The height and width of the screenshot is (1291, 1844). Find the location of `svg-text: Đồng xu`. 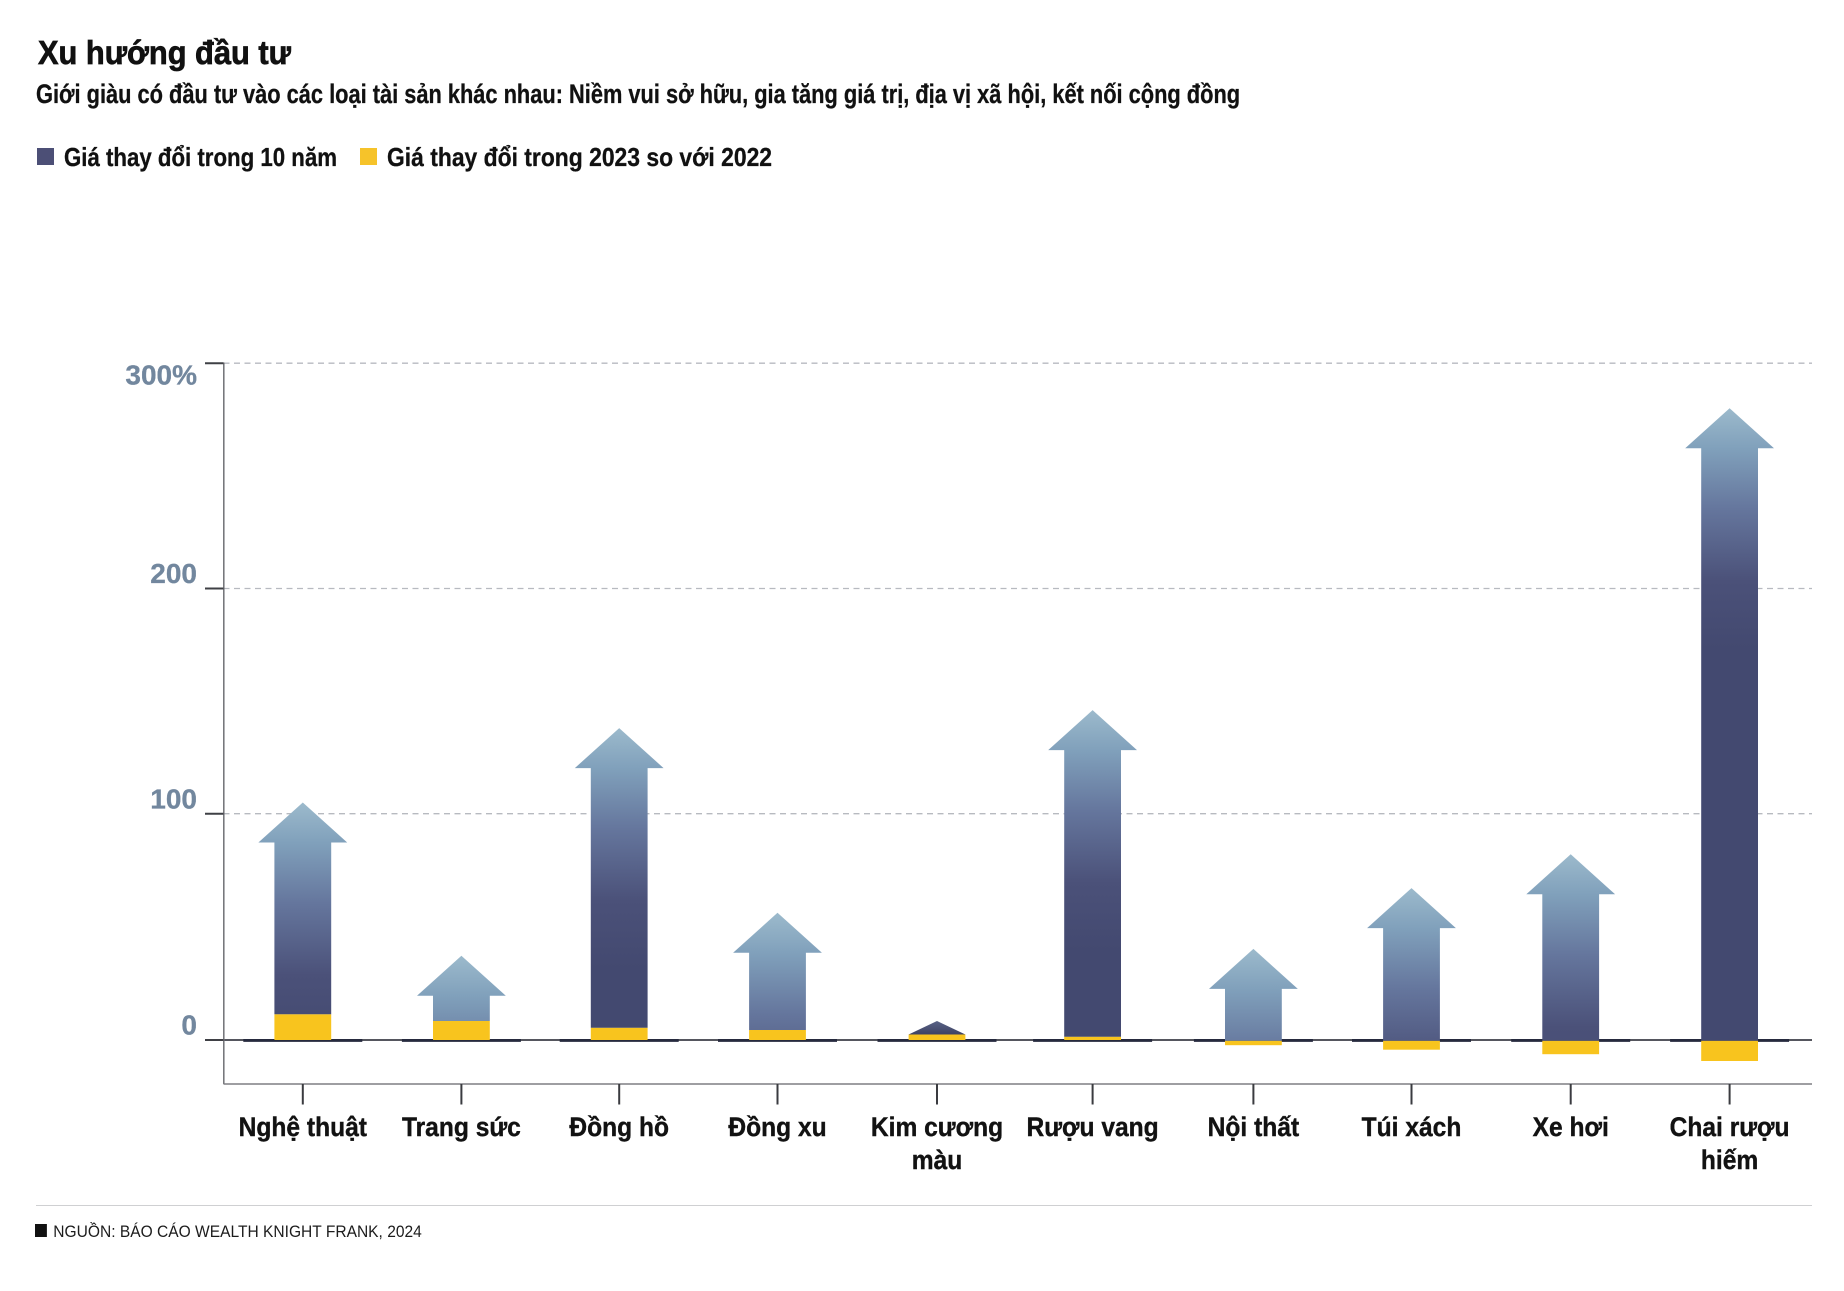

svg-text: Đồng xu is located at coordinates (777, 1127).